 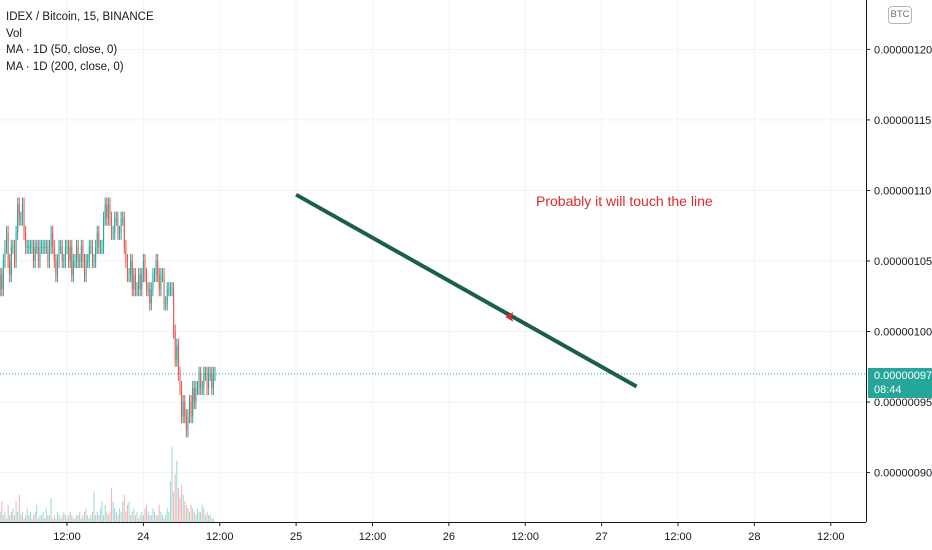 What do you see at coordinates (509, 316) in the screenshot?
I see `annotation-arrow-icon` at bounding box center [509, 316].